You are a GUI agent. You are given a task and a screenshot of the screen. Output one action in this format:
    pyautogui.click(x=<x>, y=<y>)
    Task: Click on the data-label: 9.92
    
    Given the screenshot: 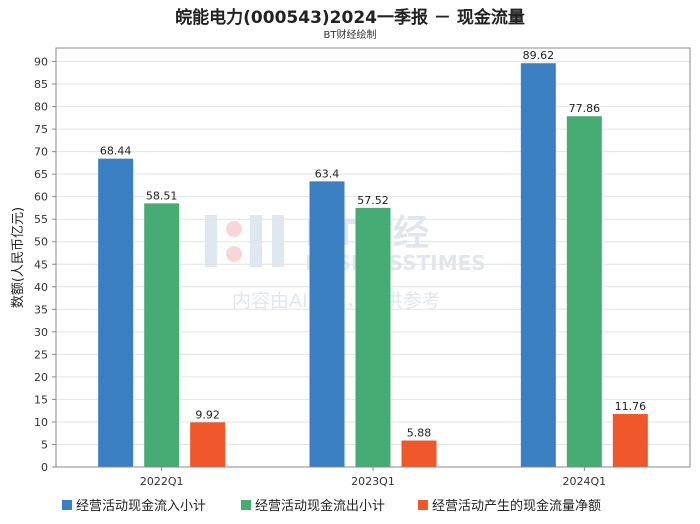 What is the action you would take?
    pyautogui.click(x=207, y=414)
    